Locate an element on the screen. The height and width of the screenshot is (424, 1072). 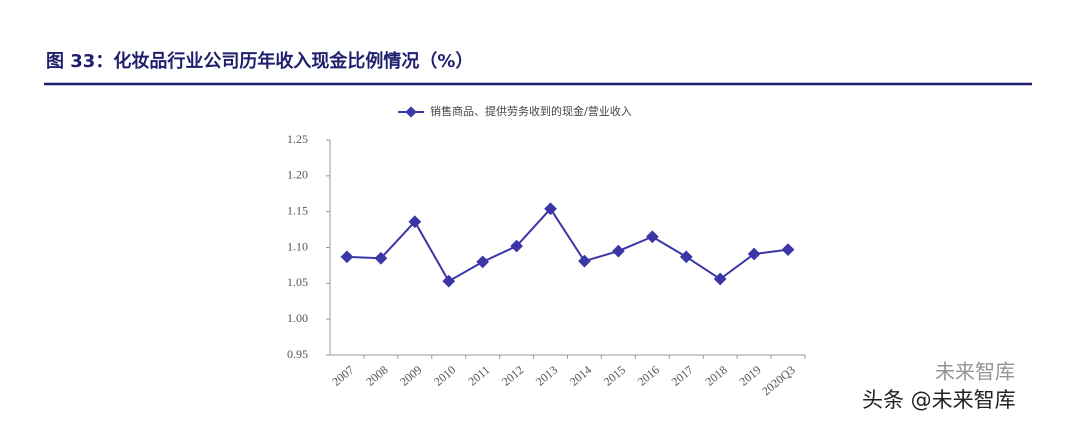
chart-title: 图 33：化妆品行业公司历年收入现金比例情况（%） is located at coordinates (259, 61).